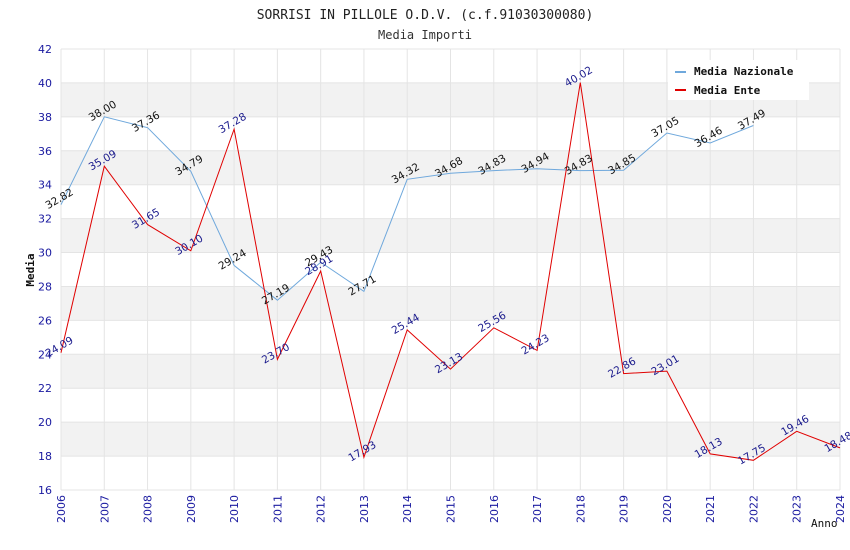 The width and height of the screenshot is (850, 550). What do you see at coordinates (45, 151) in the screenshot?
I see `y-tick-label: 36` at bounding box center [45, 151].